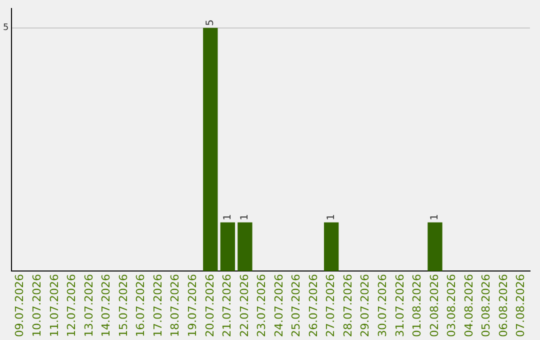 Image resolution: width=540 pixels, height=340 pixels. Describe the element at coordinates (123, 306) in the screenshot. I see `x-tick-label: 15.07.2026` at that location.